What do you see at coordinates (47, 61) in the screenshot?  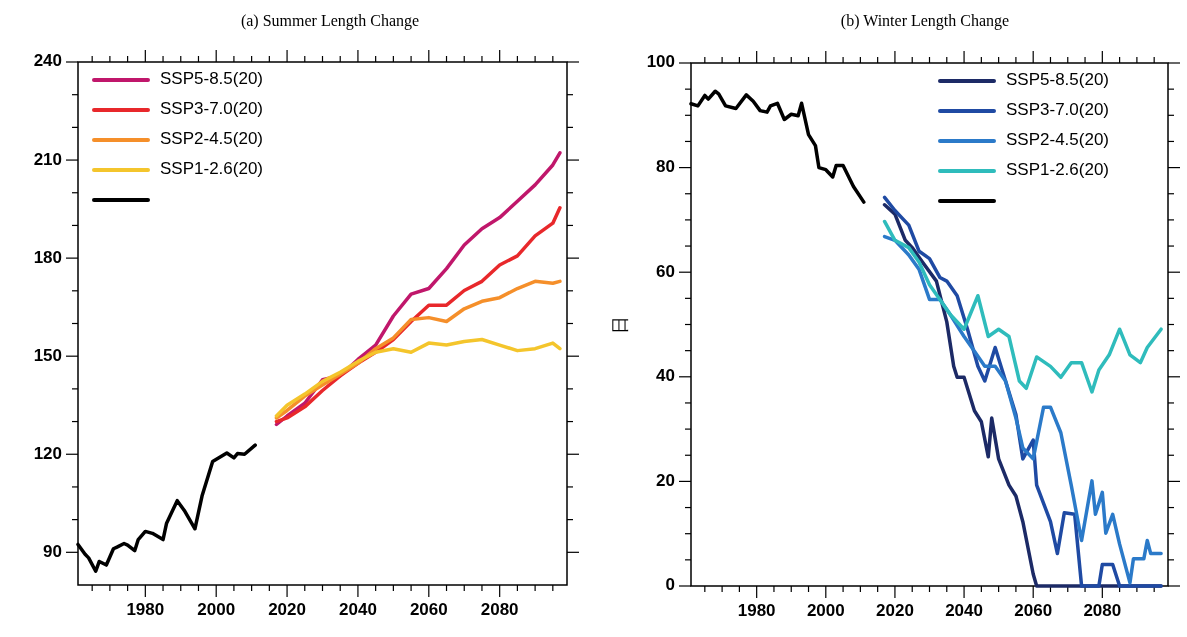 I see `y-tick-label: 240` at bounding box center [47, 61].